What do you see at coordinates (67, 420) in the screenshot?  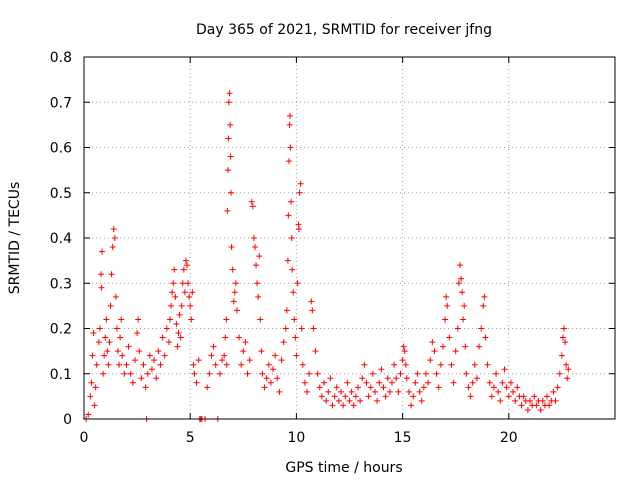 I see `y-tick-label: 0` at bounding box center [67, 420].